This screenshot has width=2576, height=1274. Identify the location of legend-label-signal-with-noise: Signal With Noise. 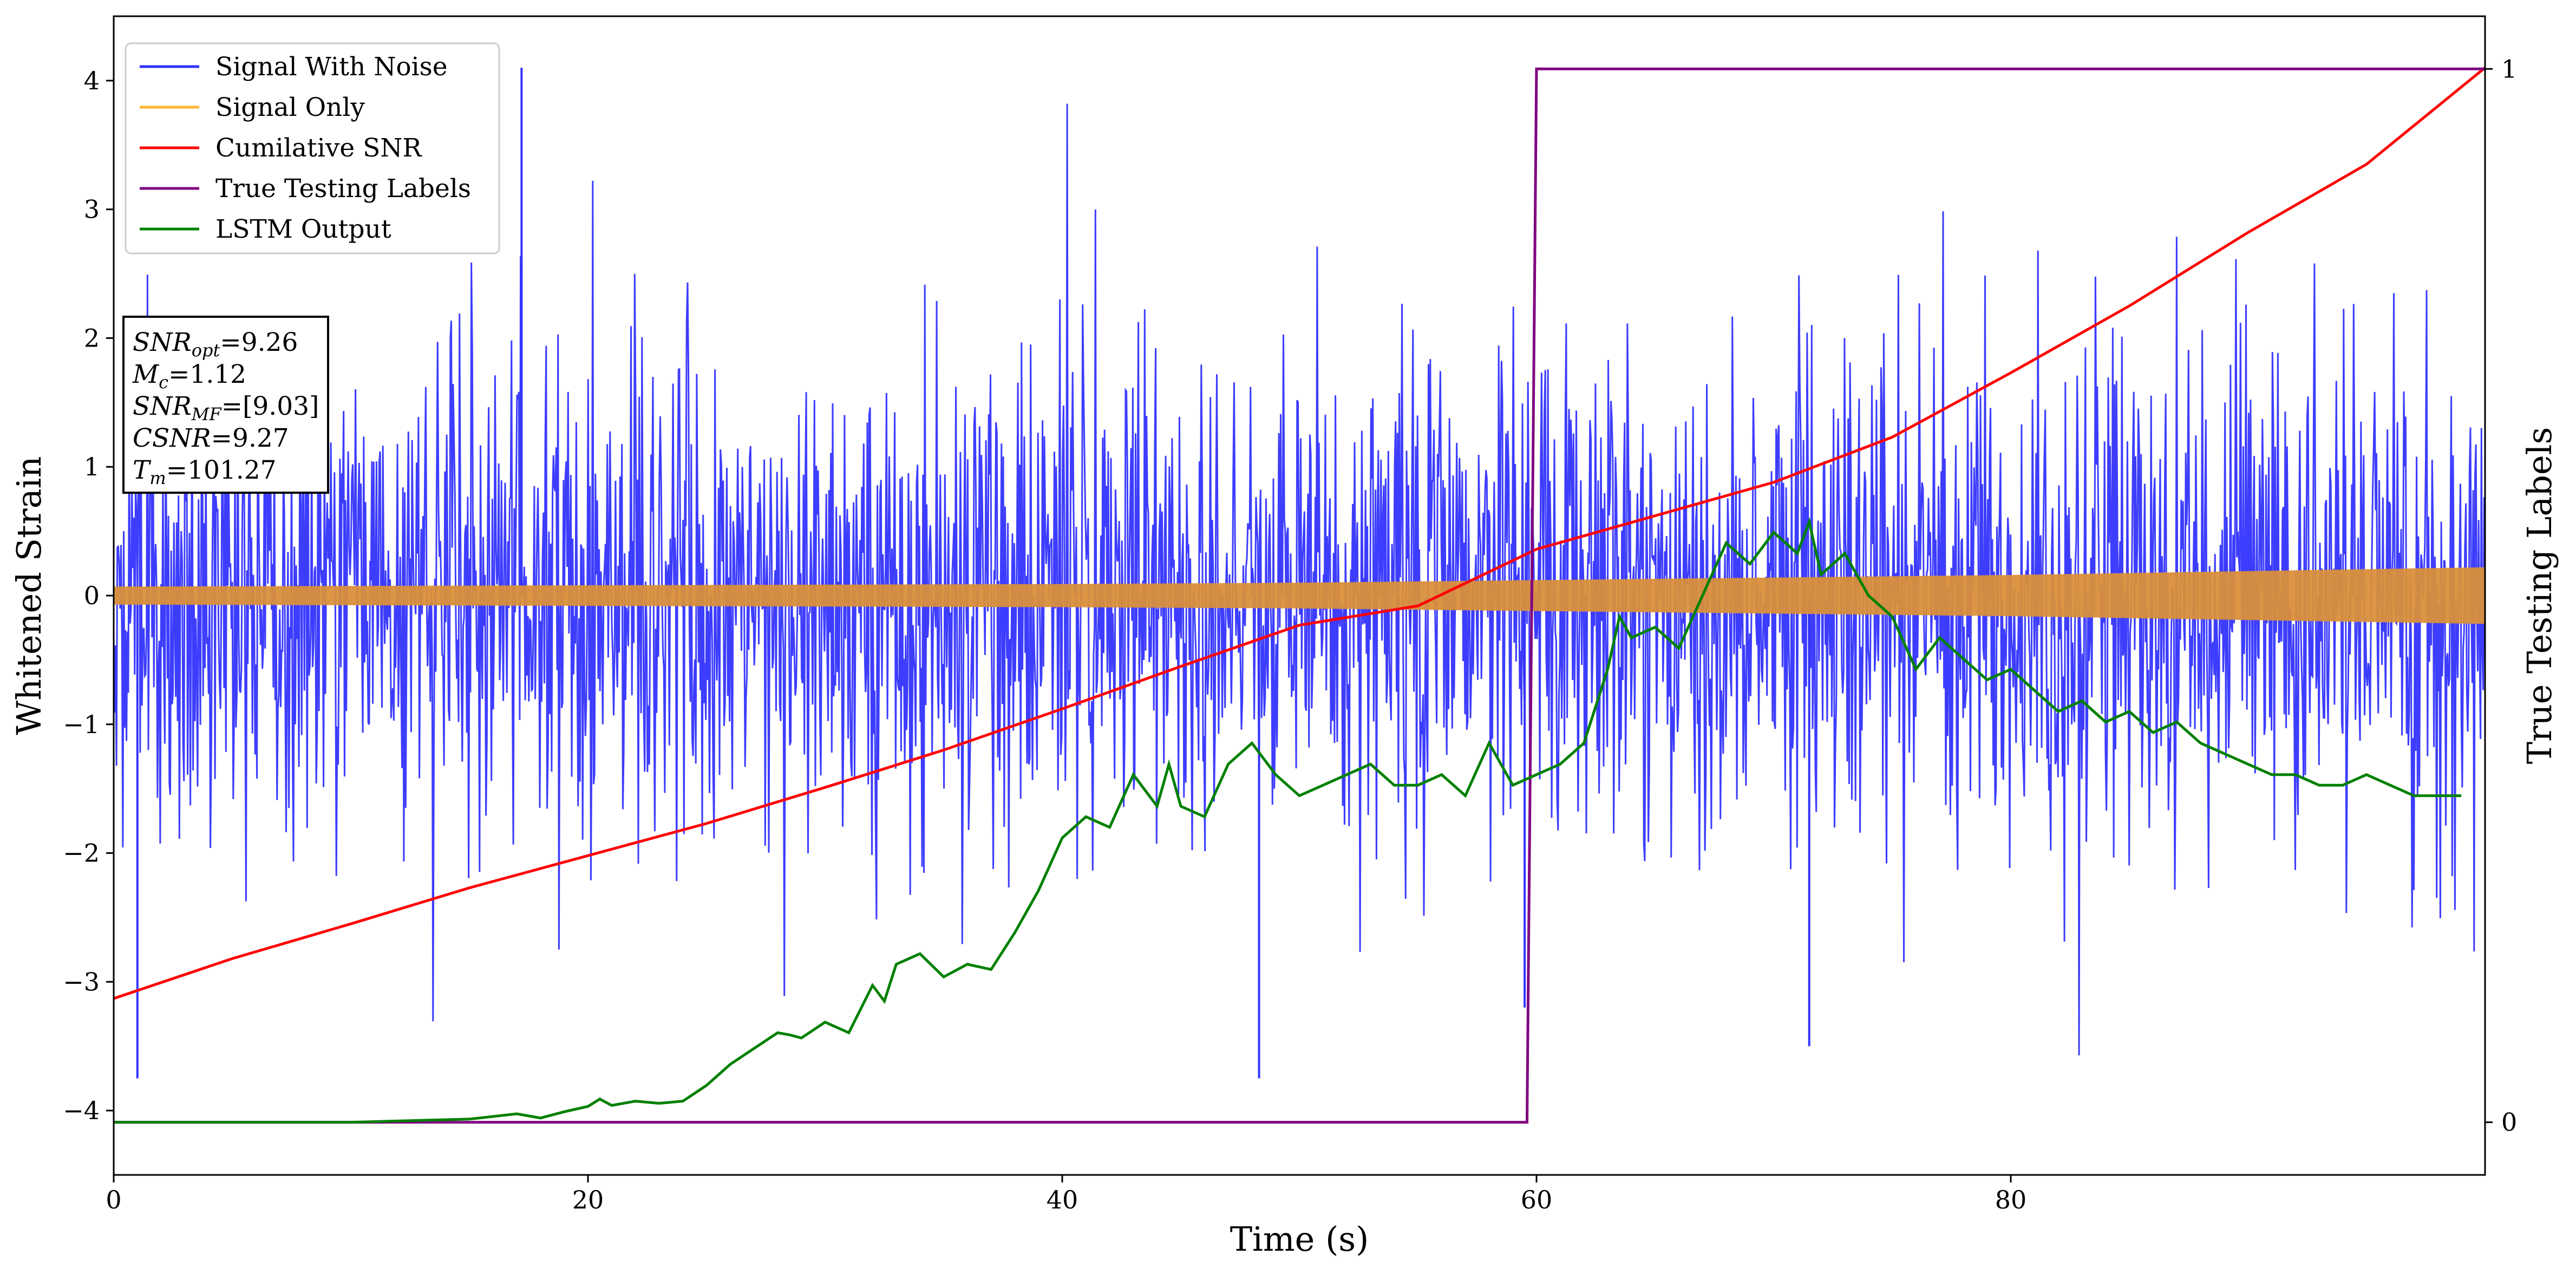
(331, 67).